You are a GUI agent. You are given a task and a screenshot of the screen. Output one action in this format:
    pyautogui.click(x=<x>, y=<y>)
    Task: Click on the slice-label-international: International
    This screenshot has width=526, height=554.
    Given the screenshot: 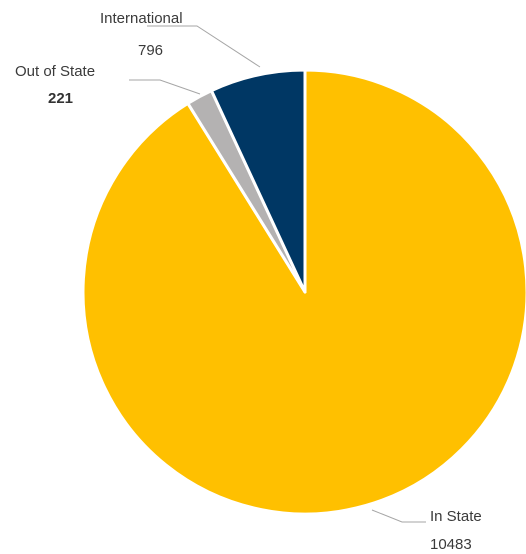 What is the action you would take?
    pyautogui.click(x=141, y=18)
    